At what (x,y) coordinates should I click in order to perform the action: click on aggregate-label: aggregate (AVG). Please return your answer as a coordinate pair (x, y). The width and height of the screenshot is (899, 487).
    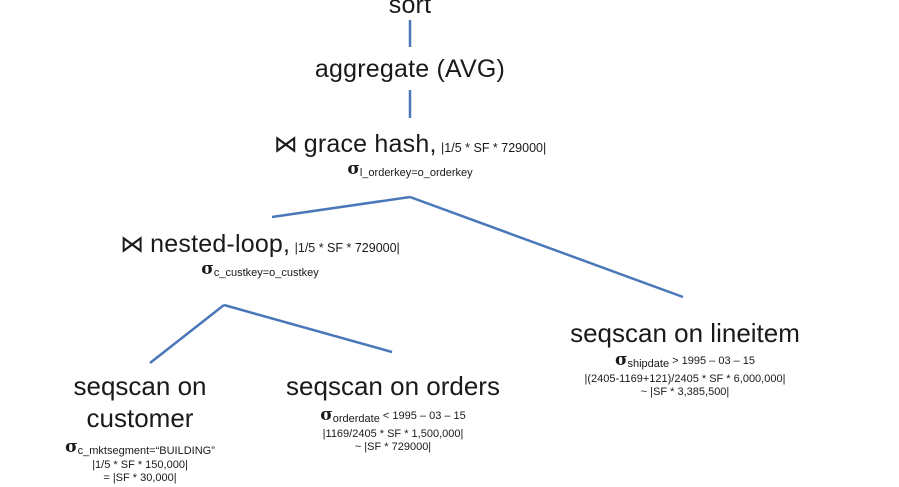
    Looking at the image, I should click on (410, 69).